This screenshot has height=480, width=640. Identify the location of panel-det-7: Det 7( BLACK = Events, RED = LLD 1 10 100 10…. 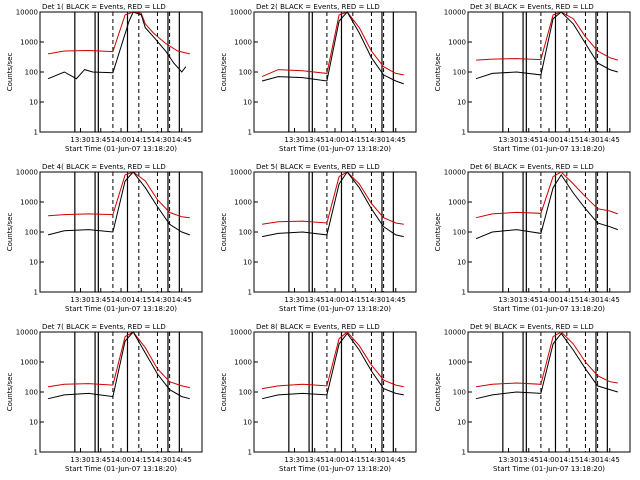
(104, 398).